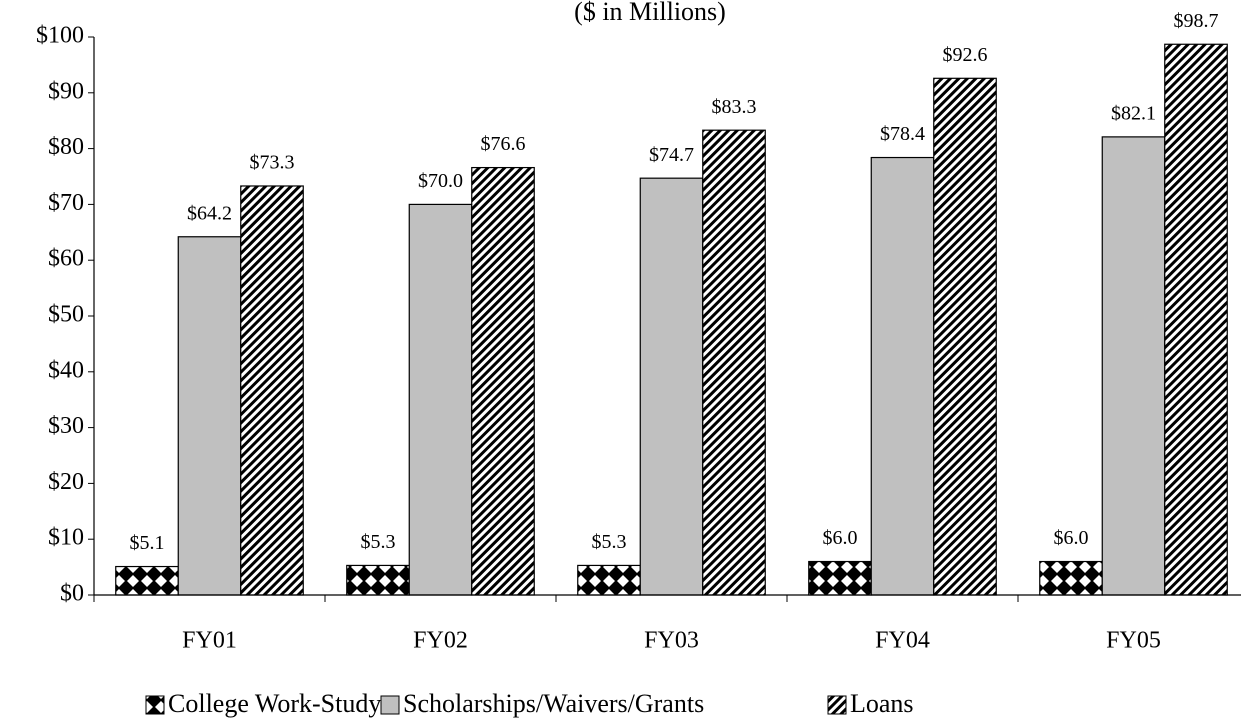 This screenshot has height=727, width=1241. Describe the element at coordinates (66, 538) in the screenshot. I see `y-tick-label: $10` at that location.